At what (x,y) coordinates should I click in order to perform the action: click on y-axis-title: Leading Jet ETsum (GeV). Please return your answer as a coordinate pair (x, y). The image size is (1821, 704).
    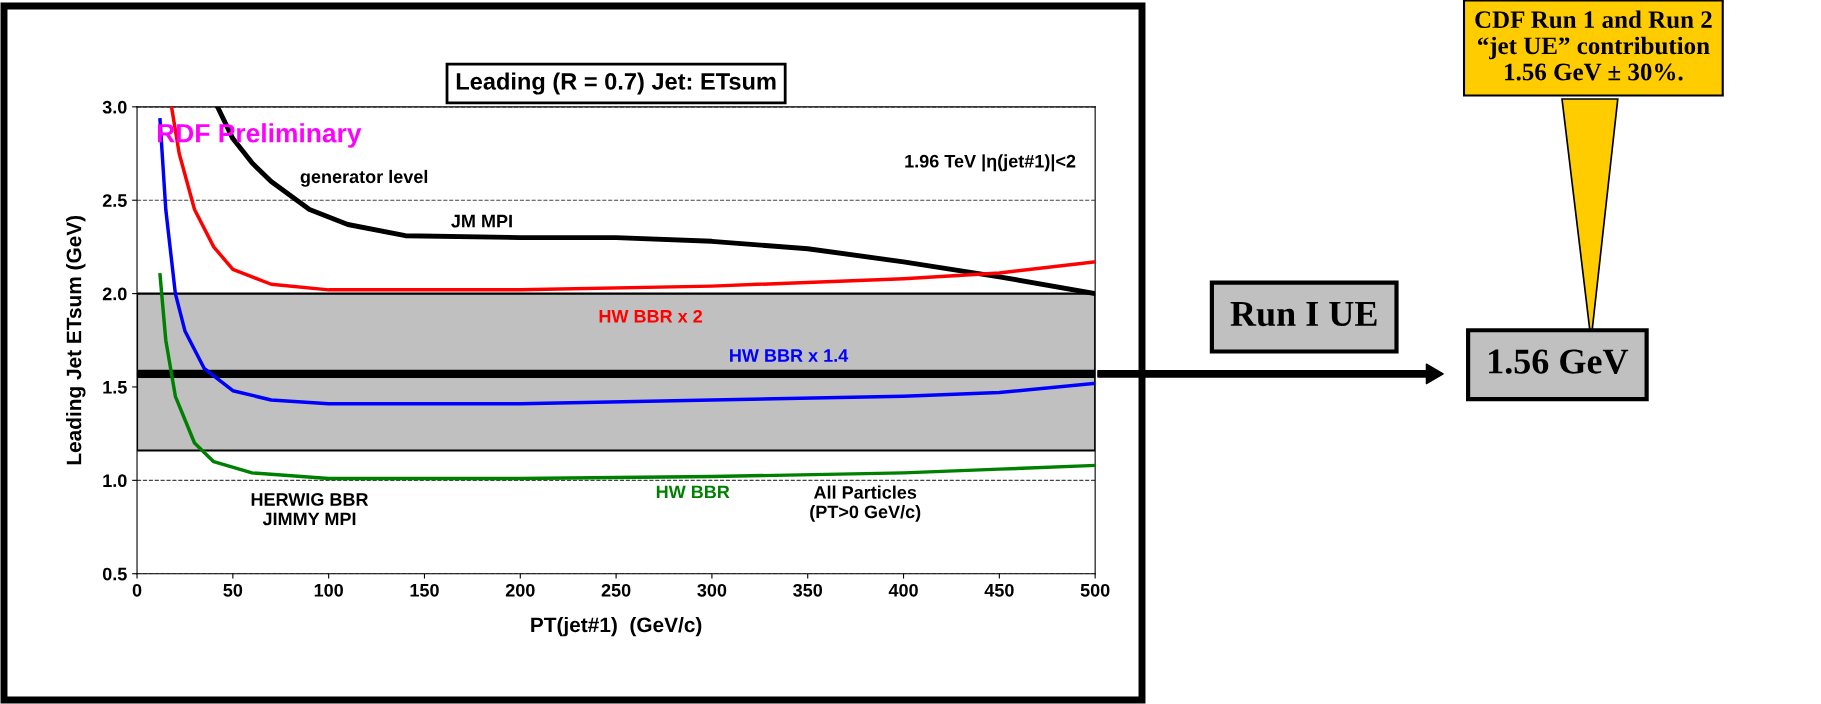
    Looking at the image, I should click on (76, 340).